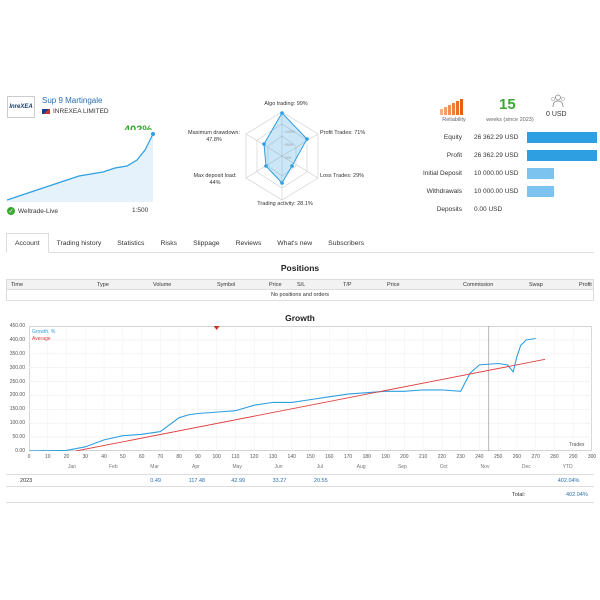  What do you see at coordinates (26, 481) in the screenshot?
I see `year-label: 2023` at bounding box center [26, 481].